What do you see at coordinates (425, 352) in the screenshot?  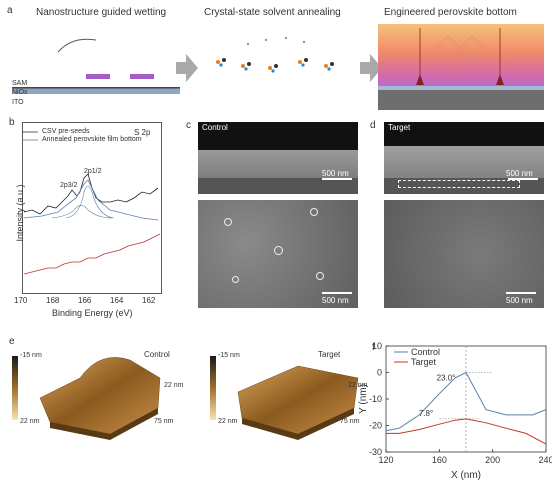 I see `legend-label: Control` at bounding box center [425, 352].